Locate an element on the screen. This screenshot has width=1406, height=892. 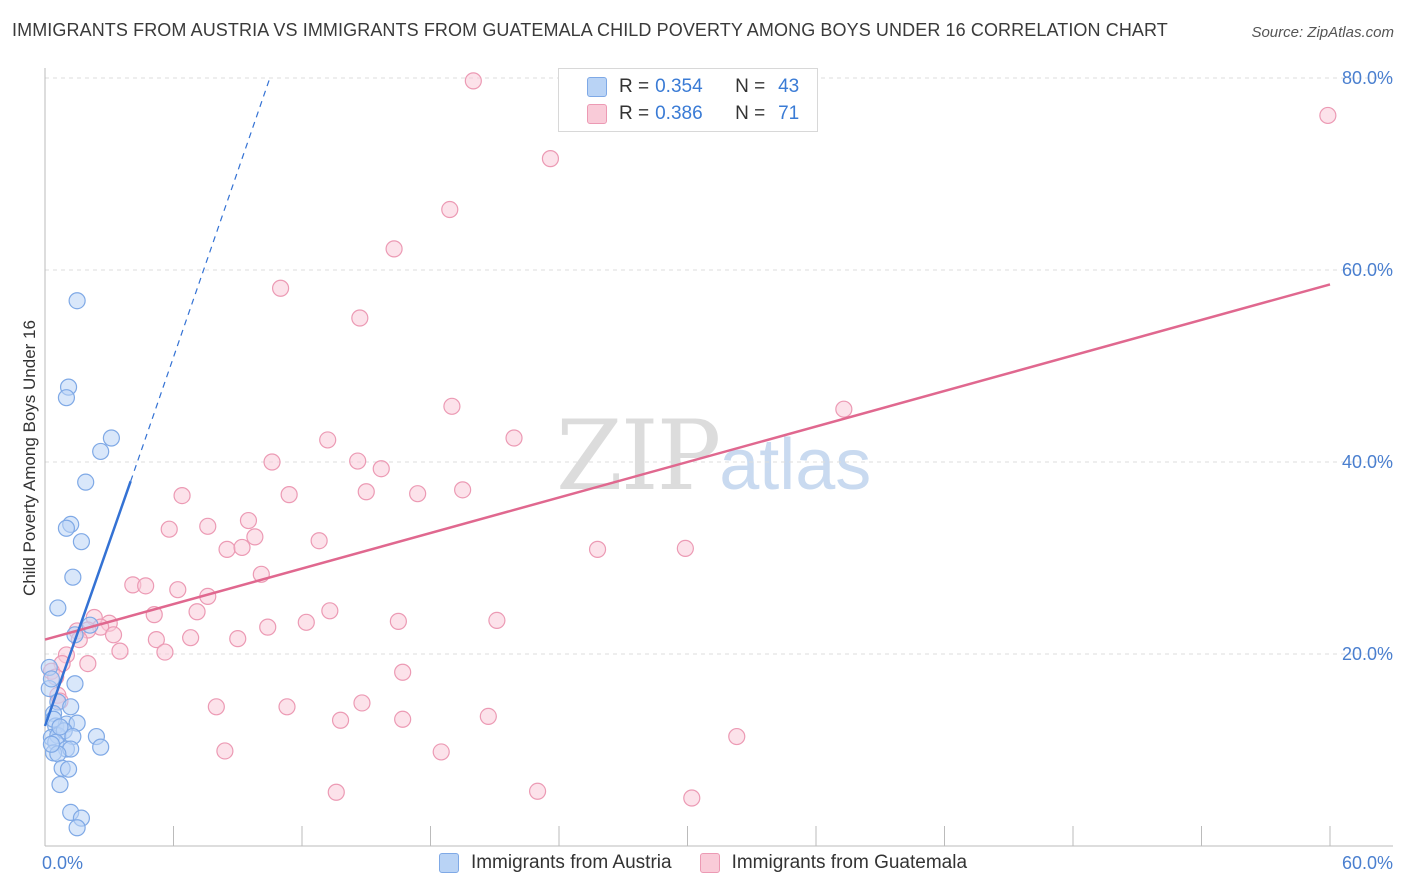
series-legend-austria: Immigrants from Austria is located at coordinates (555, 863).